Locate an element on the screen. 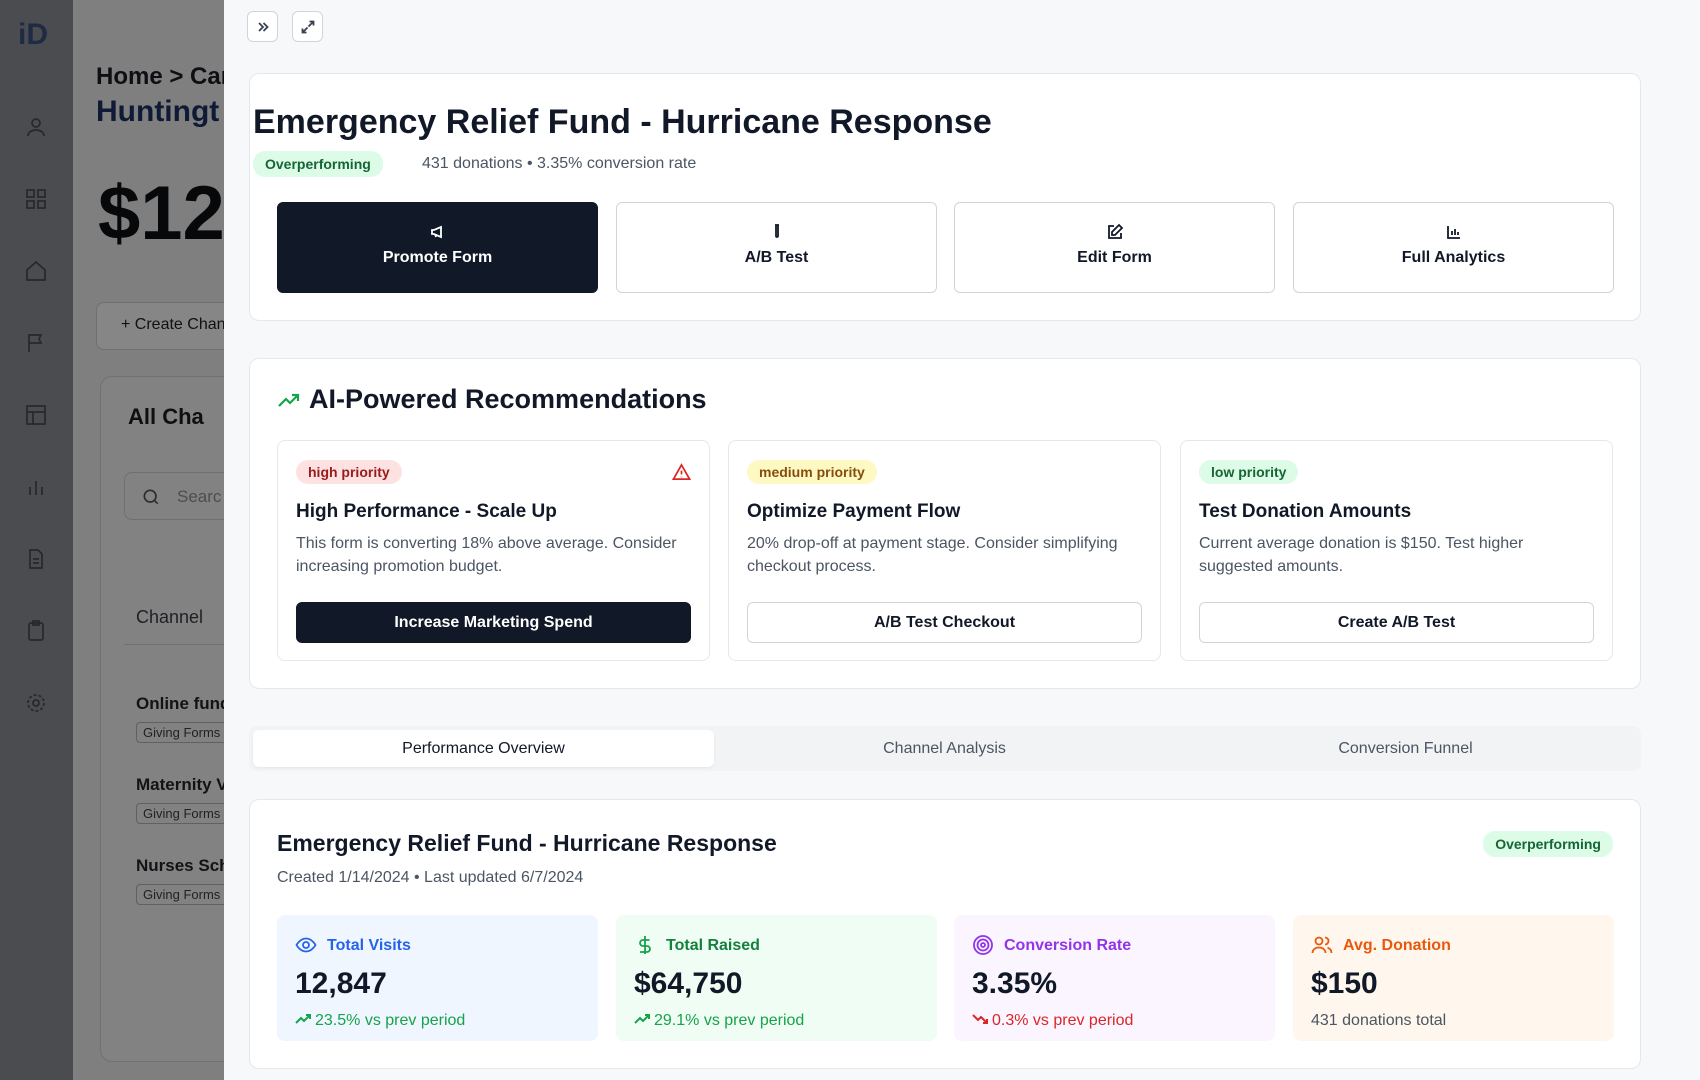 The image size is (1700, 1080). edit-icon is located at coordinates (1115, 232).